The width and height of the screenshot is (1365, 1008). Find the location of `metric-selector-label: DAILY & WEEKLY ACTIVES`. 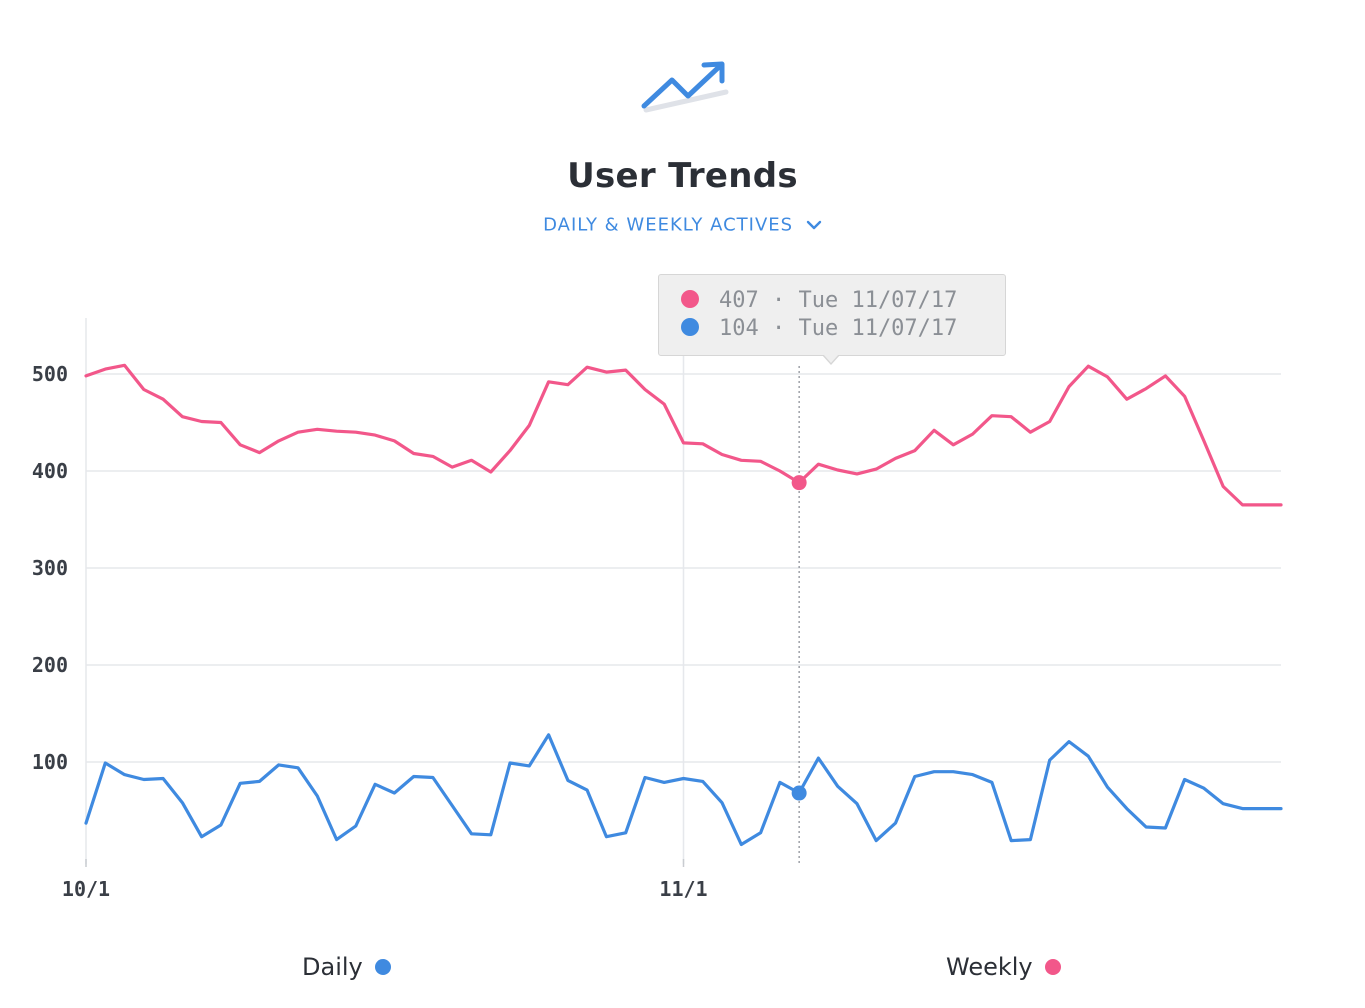

metric-selector-label: DAILY & WEEKLY ACTIVES is located at coordinates (668, 225).